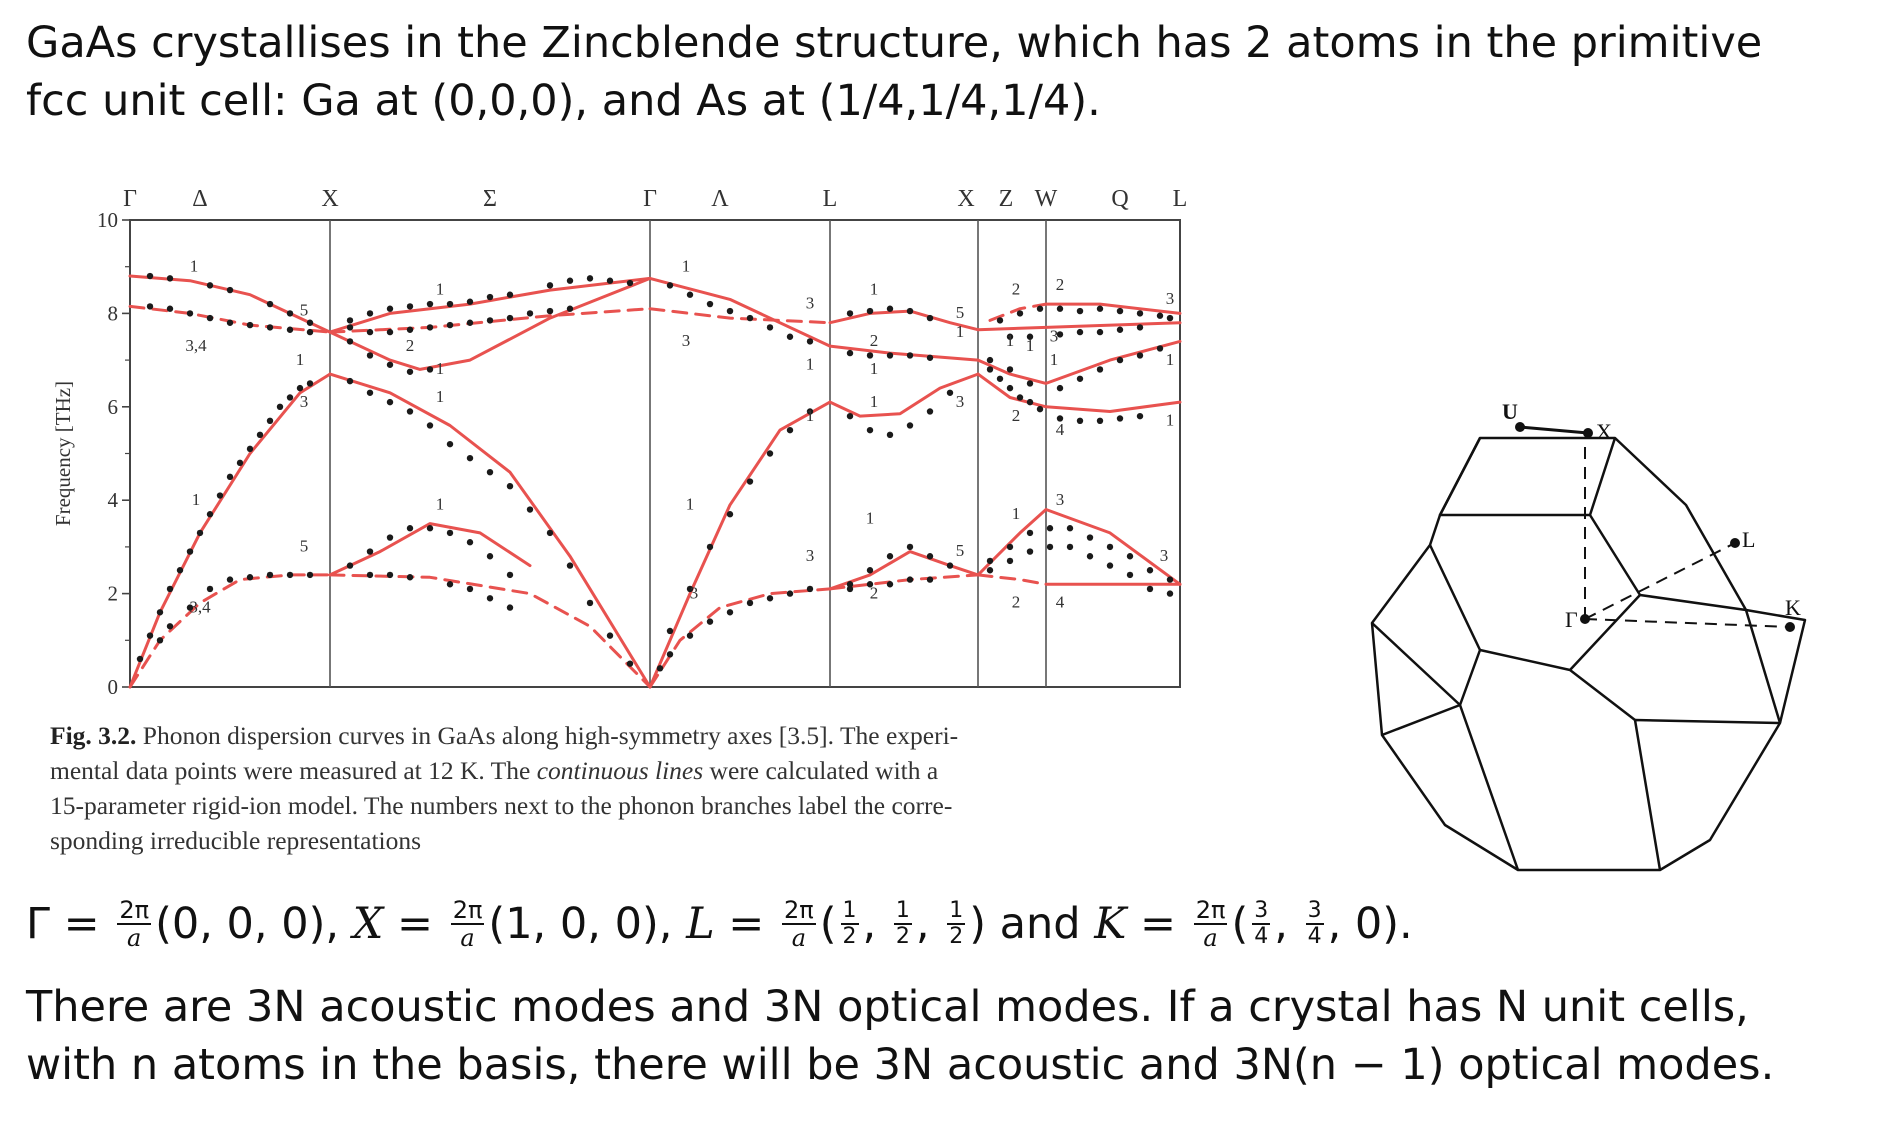 This screenshot has height=1122, width=1896. Describe the element at coordinates (977, 924) in the screenshot. I see `l-close-paren: )` at that location.